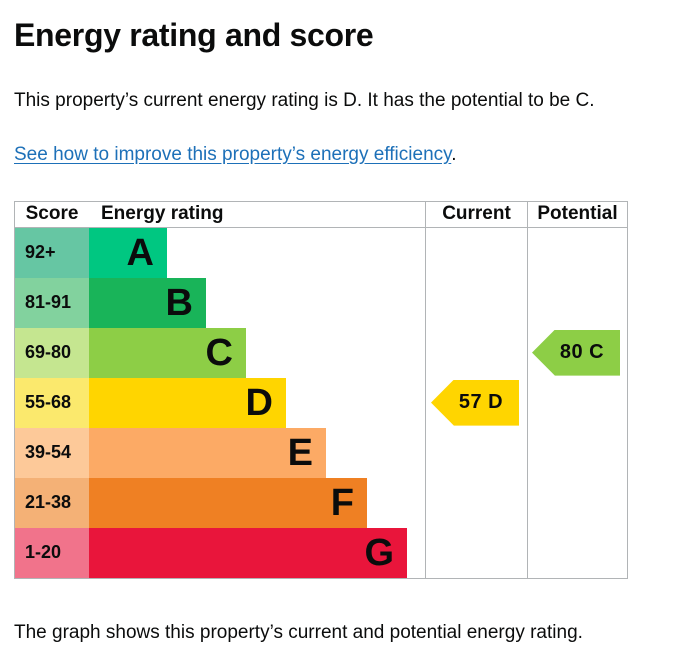 This screenshot has width=691, height=650. Describe the element at coordinates (52, 302) in the screenshot. I see `score-range-b: 81-91` at that location.